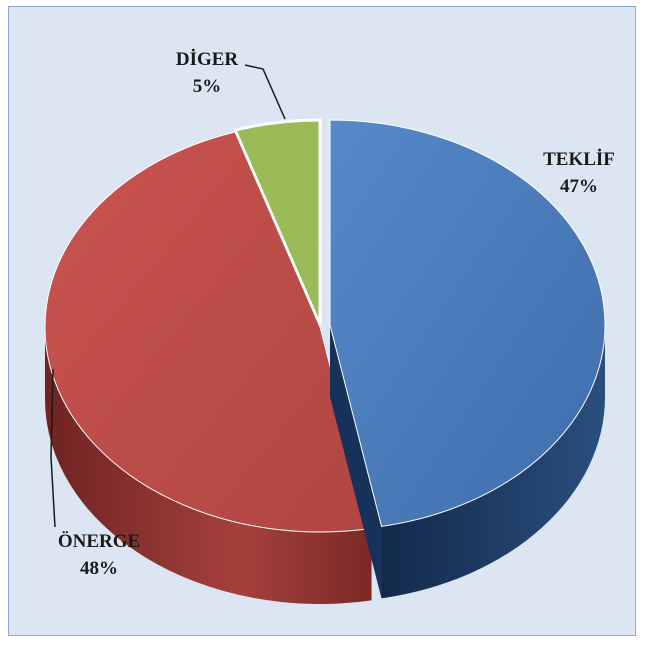 This screenshot has height=647, width=646. Describe the element at coordinates (53, 448) in the screenshot. I see `leader-line-onerge` at that location.